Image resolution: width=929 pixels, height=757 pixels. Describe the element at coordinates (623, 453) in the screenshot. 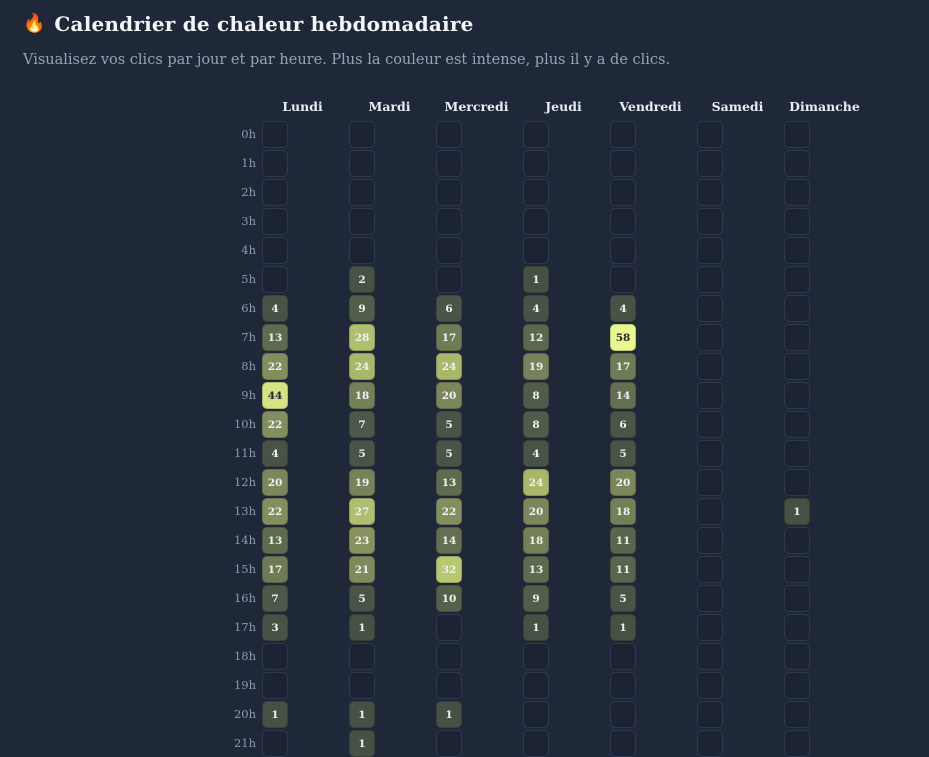

I see `heatmap-cell-vendredi-11h: 5` at that location.